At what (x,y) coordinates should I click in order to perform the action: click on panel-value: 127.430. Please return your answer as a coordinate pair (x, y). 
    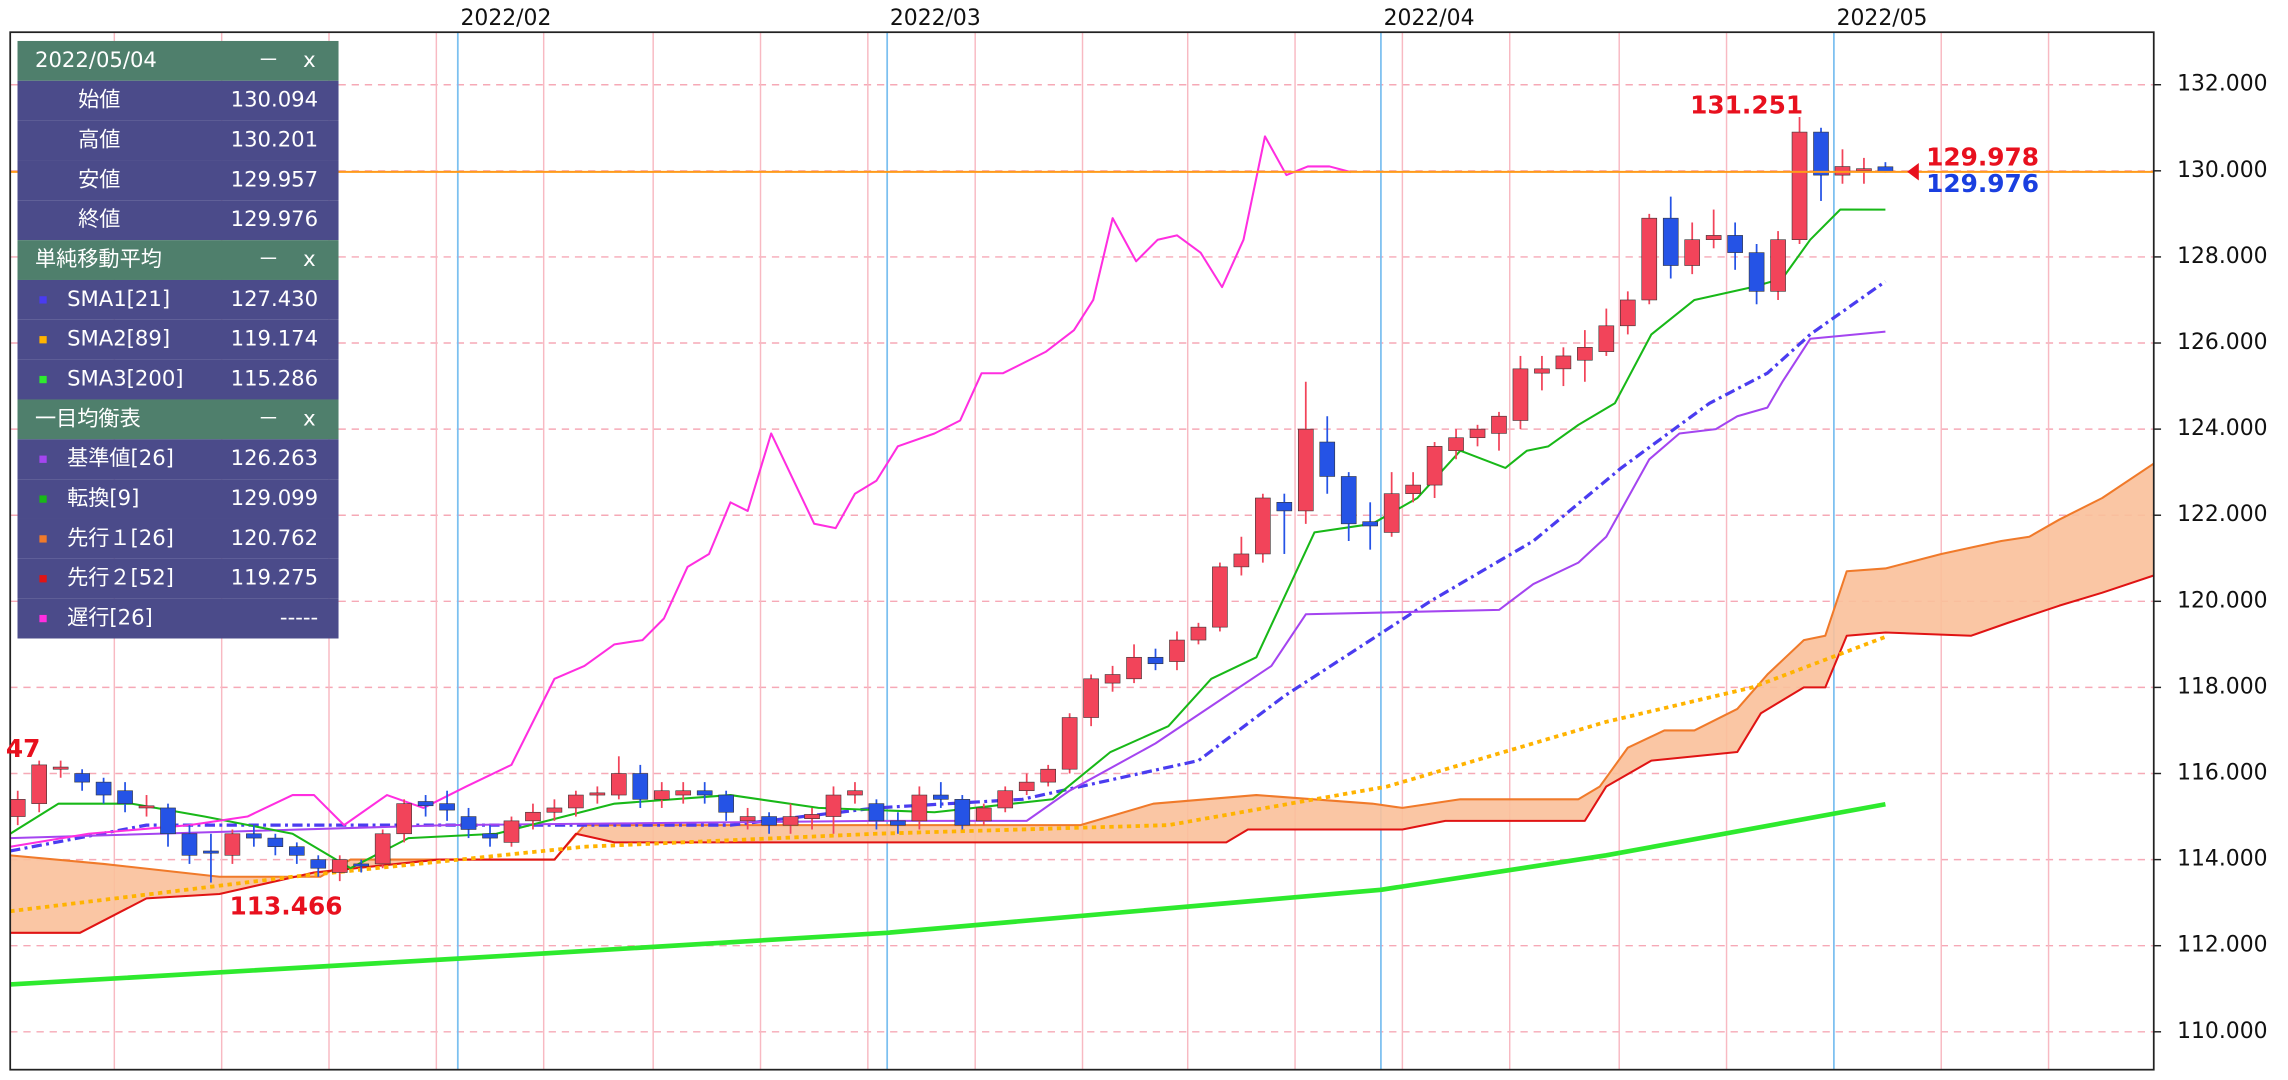
    Looking at the image, I should click on (274, 298).